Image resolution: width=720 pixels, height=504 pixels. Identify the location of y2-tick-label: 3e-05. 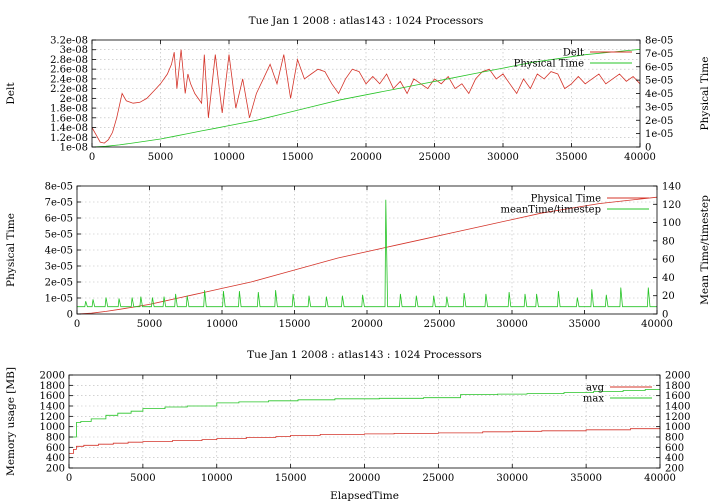
(659, 107).